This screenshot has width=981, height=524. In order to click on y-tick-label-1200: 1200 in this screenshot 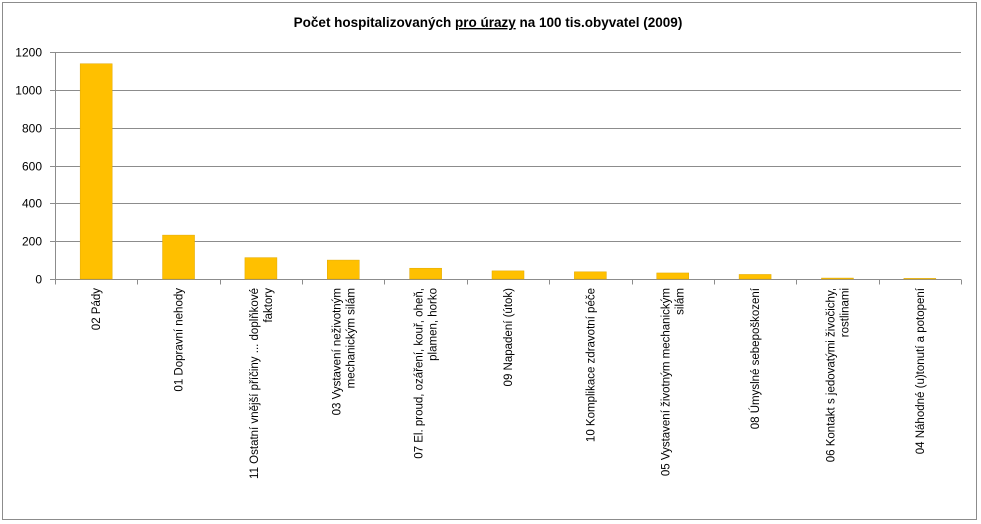, I will do `click(28, 53)`.